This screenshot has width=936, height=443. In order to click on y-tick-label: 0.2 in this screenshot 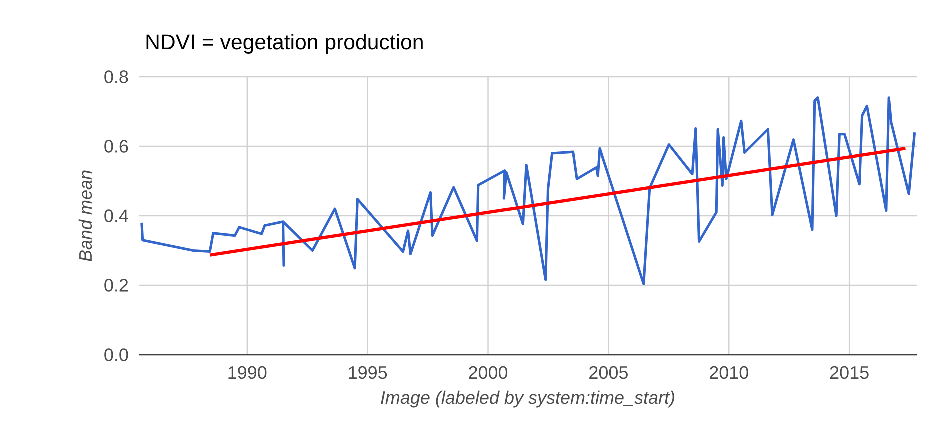, I will do `click(116, 285)`.